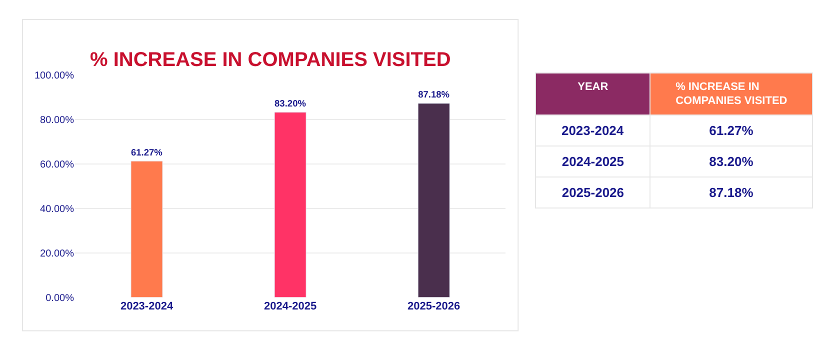 The image size is (833, 354). What do you see at coordinates (592, 130) in the screenshot?
I see `category-label: 2023-2024` at bounding box center [592, 130].